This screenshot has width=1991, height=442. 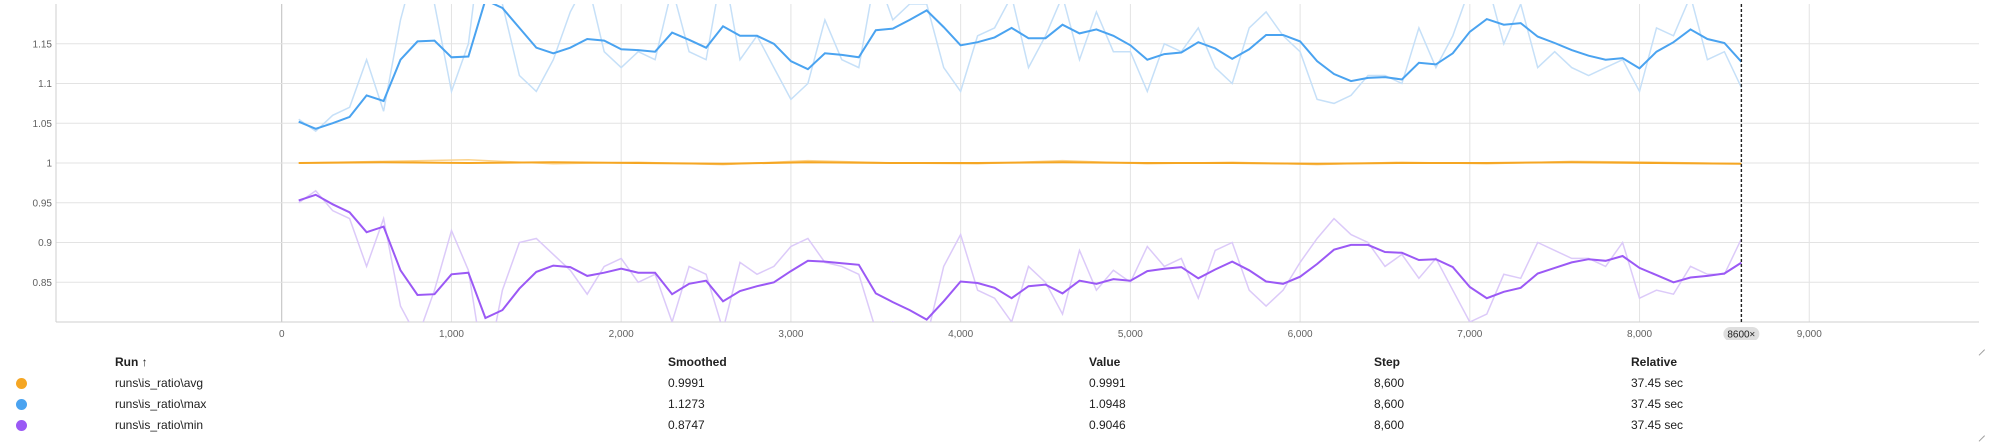 What do you see at coordinates (1130, 334) in the screenshot?
I see `x-tick-label: 5,000` at bounding box center [1130, 334].